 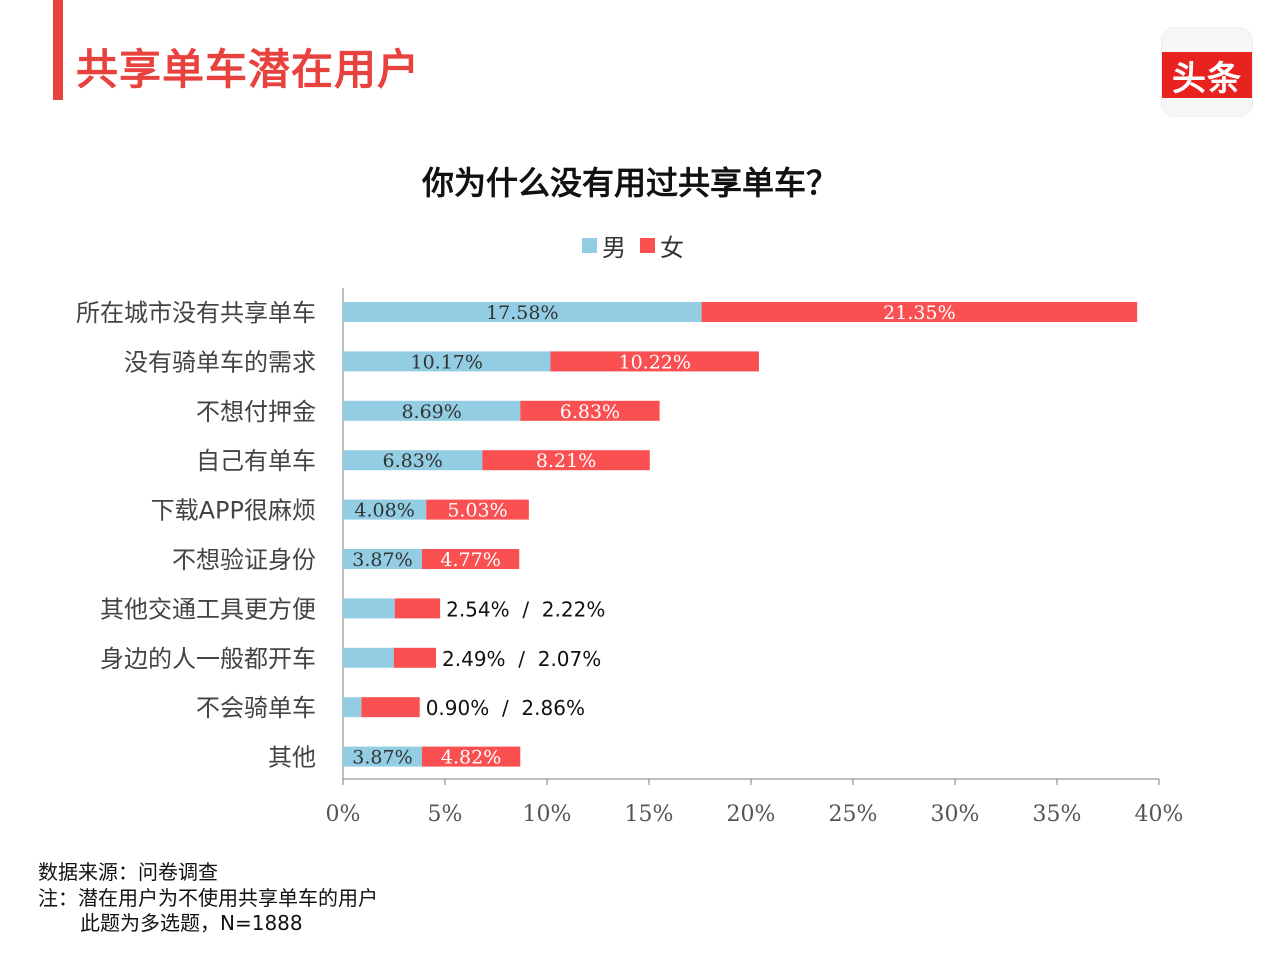 What do you see at coordinates (853, 814) in the screenshot?
I see `x-tick-label: 25%` at bounding box center [853, 814].